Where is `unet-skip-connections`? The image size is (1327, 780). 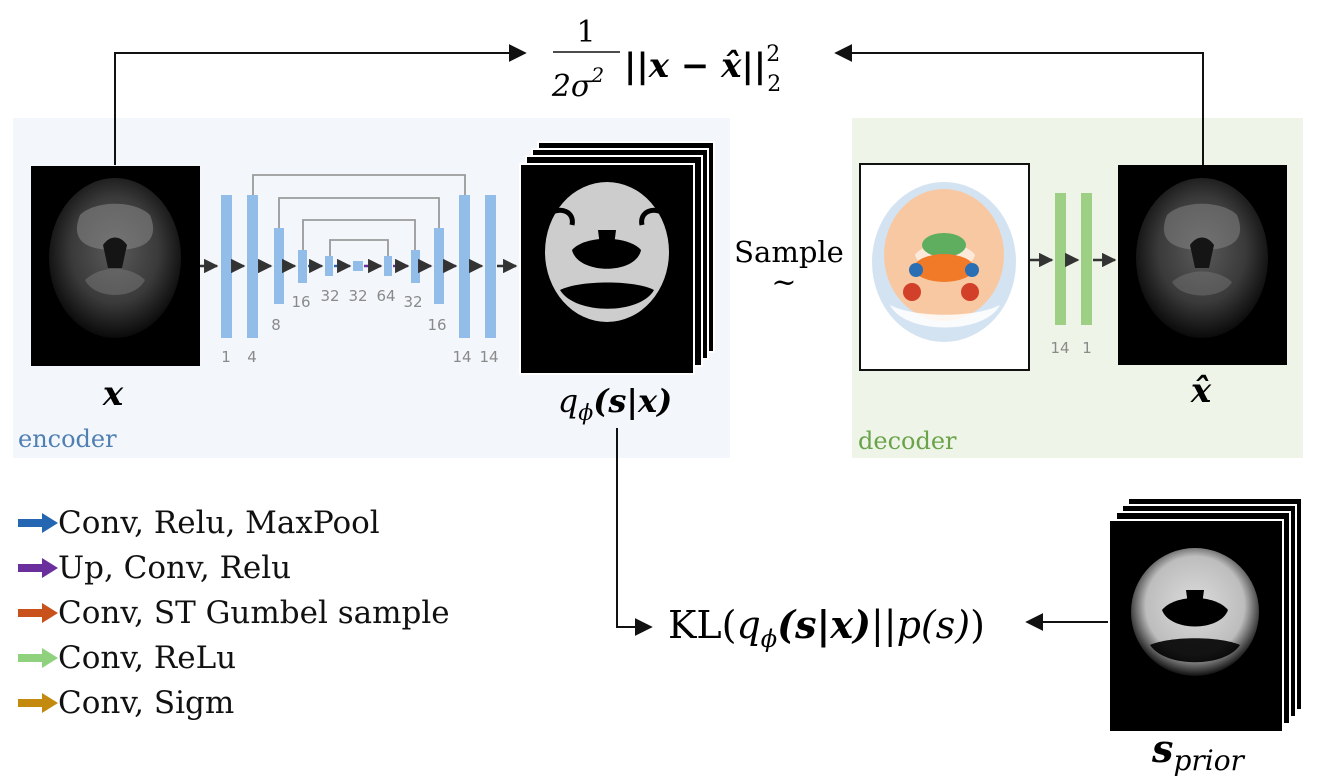
unet-skip-connections is located at coordinates (359, 215).